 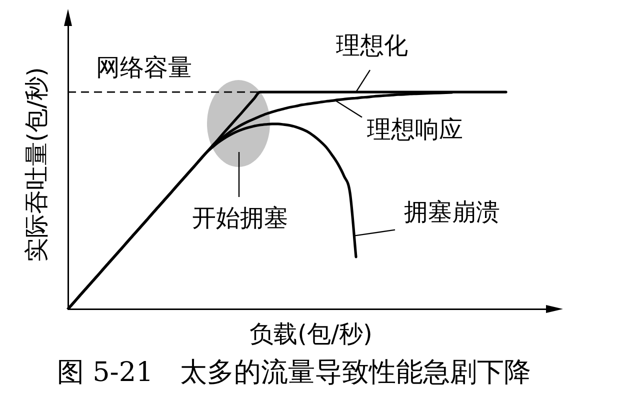 I want to click on caption: 图 5-21 太多的流量导致性能急剧下降, so click(x=294, y=372).